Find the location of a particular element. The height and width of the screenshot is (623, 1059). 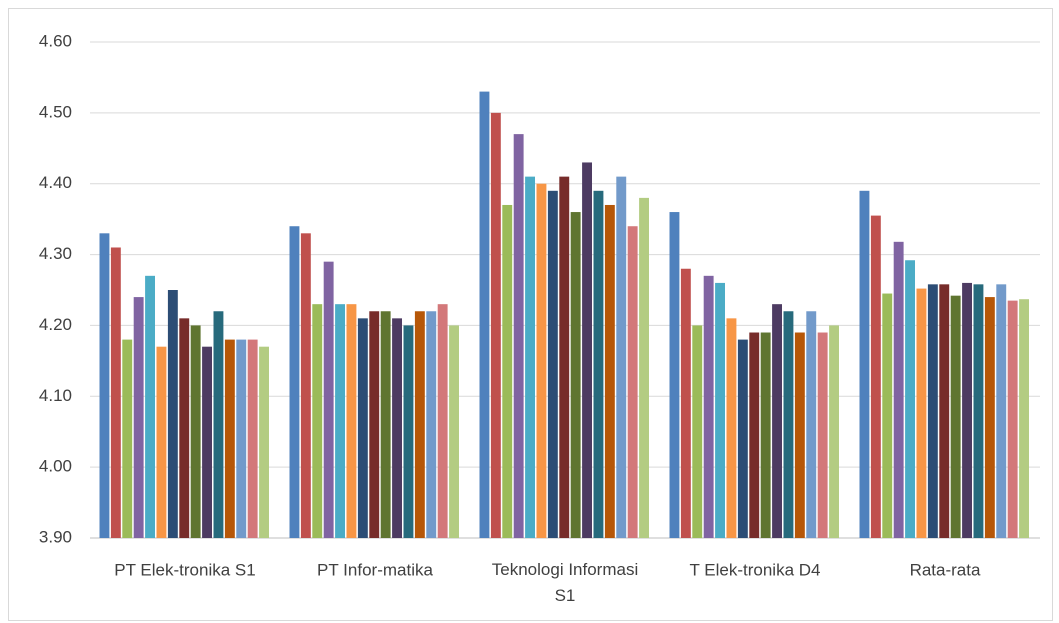

x-tick-label: Rata-rata is located at coordinates (945, 569).